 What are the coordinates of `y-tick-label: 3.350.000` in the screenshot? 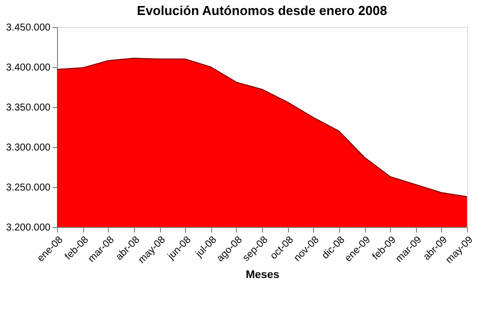 It's located at (28, 108).